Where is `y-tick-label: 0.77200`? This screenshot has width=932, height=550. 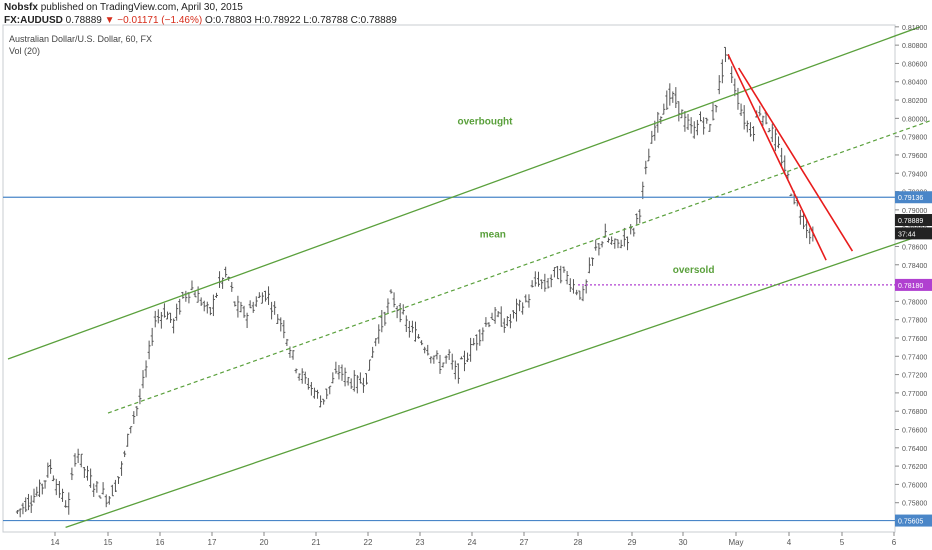 y-tick-label: 0.77200 is located at coordinates (914, 376).